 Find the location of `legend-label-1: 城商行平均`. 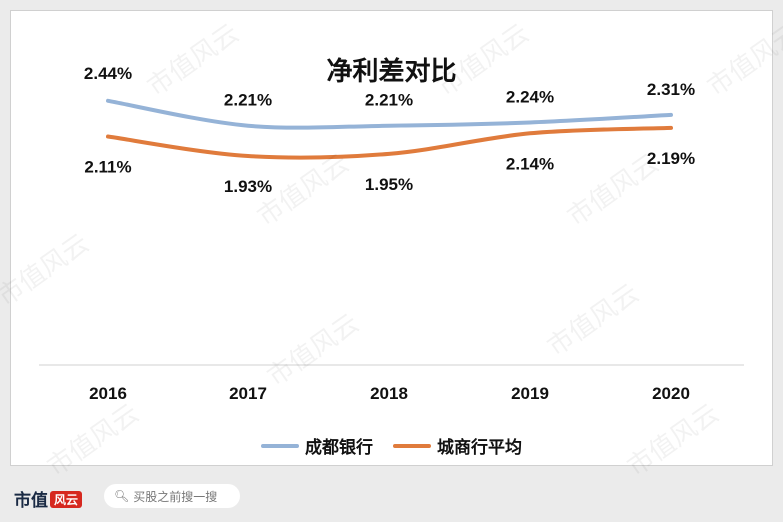

legend-label-1: 城商行平均 is located at coordinates (479, 447).